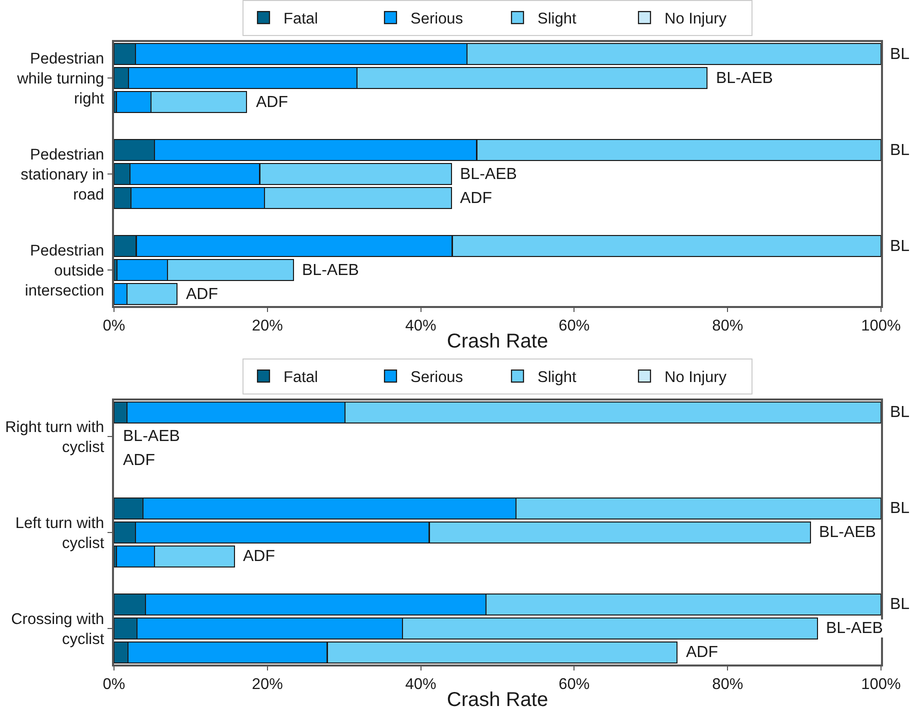  What do you see at coordinates (139, 460) in the screenshot?
I see `text: ADF` at bounding box center [139, 460].